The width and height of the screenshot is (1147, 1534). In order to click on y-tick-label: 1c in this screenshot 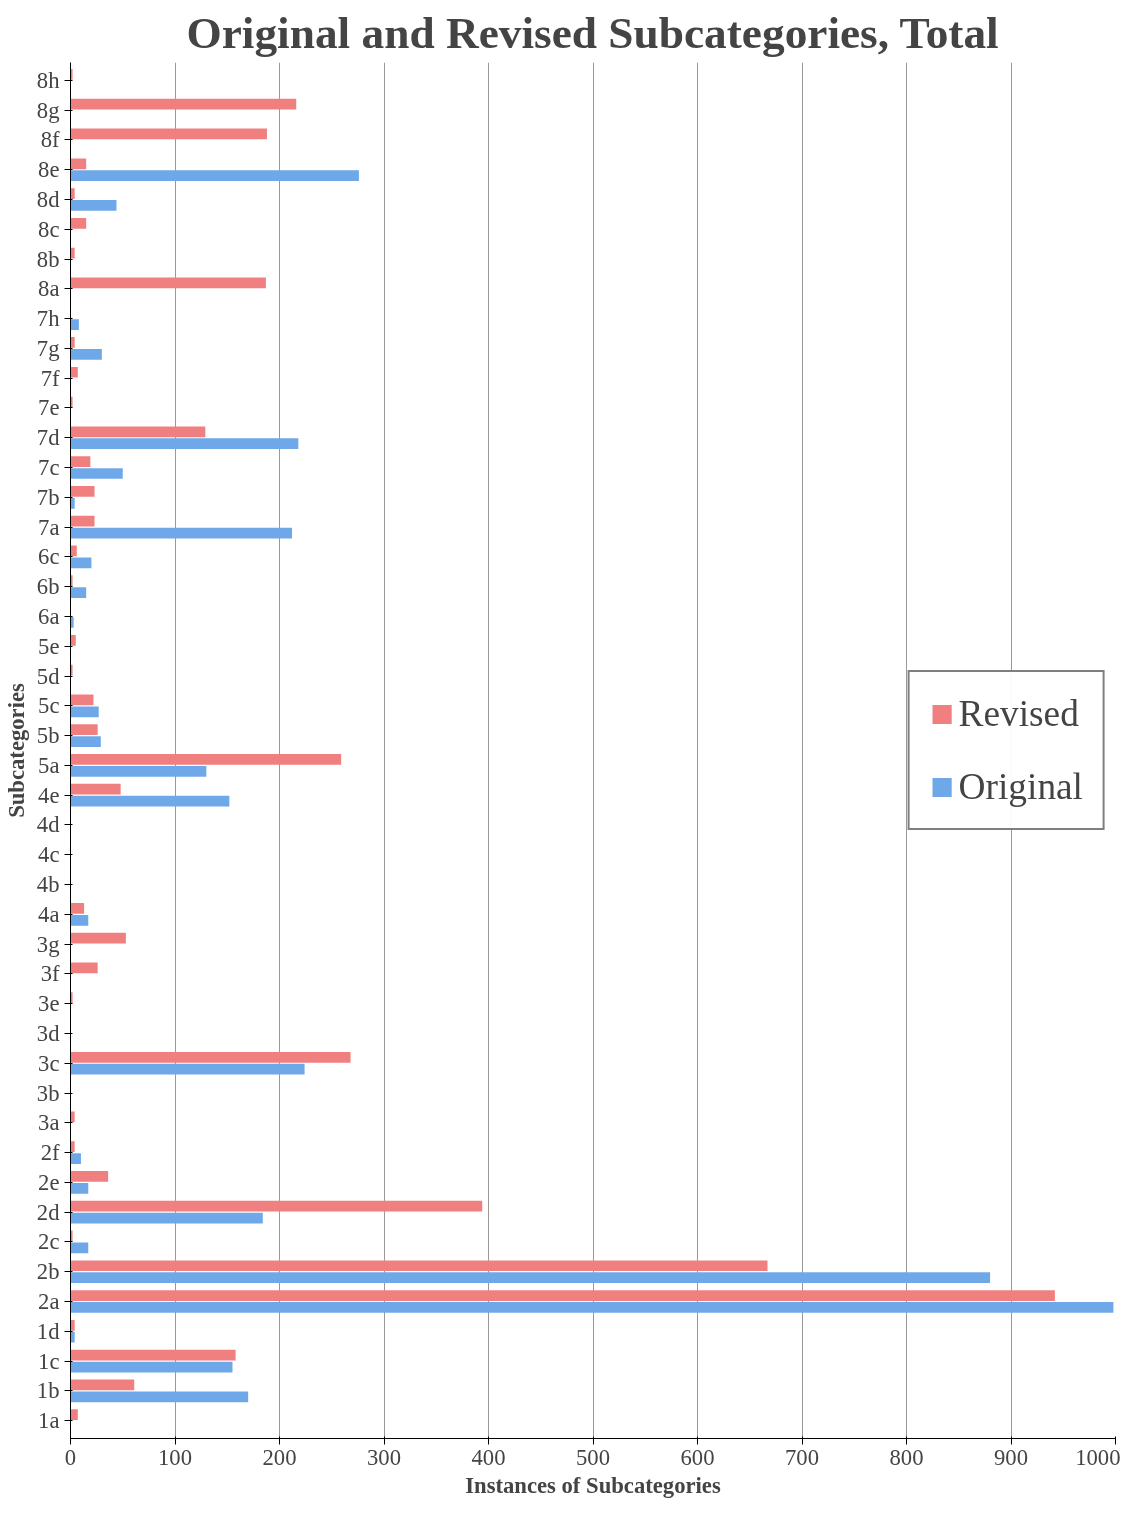, I will do `click(49, 1361)`.